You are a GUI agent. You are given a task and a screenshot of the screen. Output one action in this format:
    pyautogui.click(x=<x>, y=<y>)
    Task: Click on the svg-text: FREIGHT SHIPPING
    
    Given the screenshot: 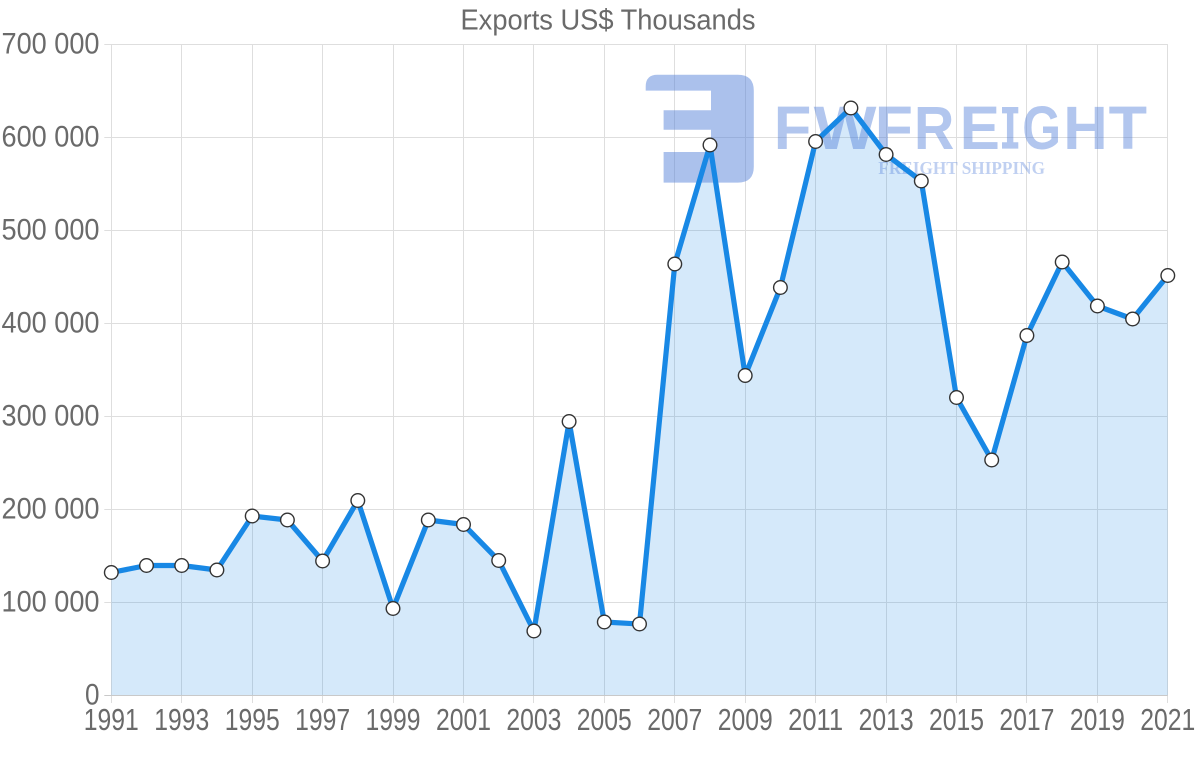 What is the action you would take?
    pyautogui.click(x=961, y=168)
    